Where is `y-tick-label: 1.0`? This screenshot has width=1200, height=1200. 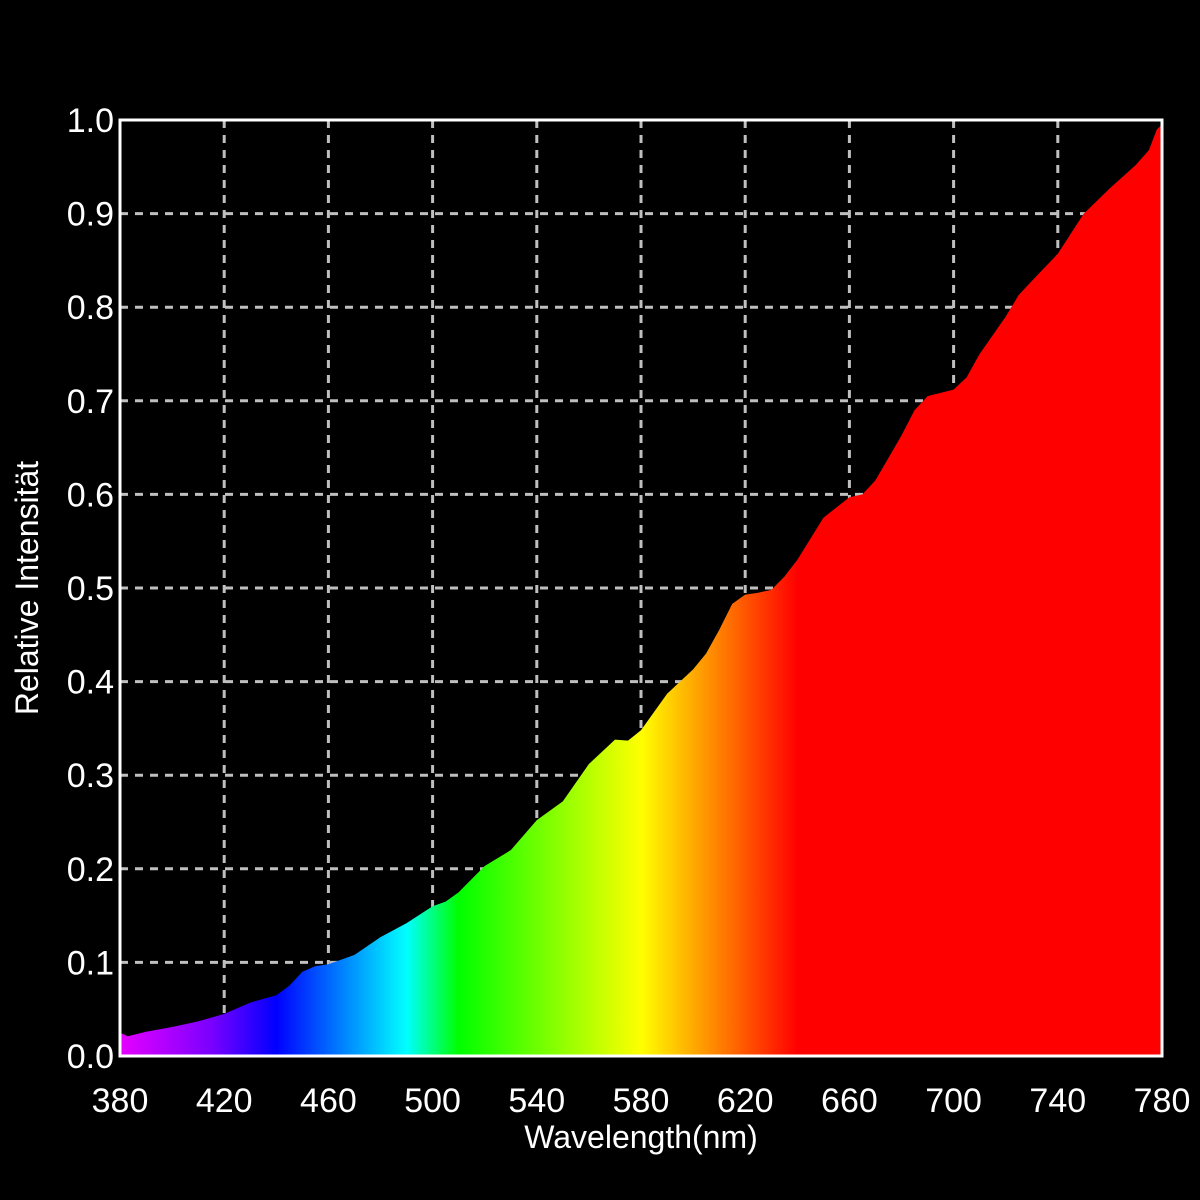
y-tick-label: 1.0 is located at coordinates (90, 121).